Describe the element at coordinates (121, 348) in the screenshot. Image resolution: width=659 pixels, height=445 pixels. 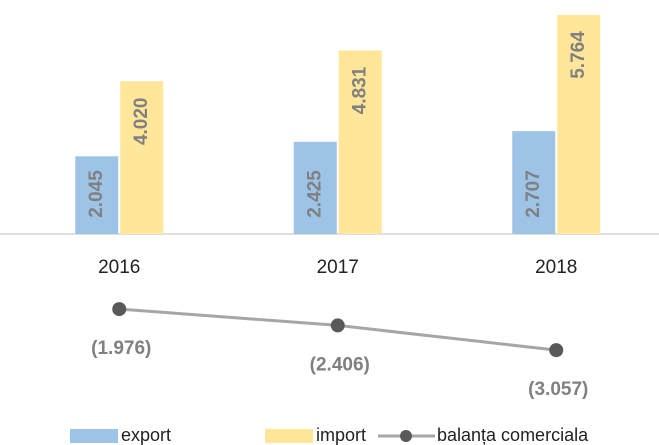
I see `data-label: (1.976)` at that location.